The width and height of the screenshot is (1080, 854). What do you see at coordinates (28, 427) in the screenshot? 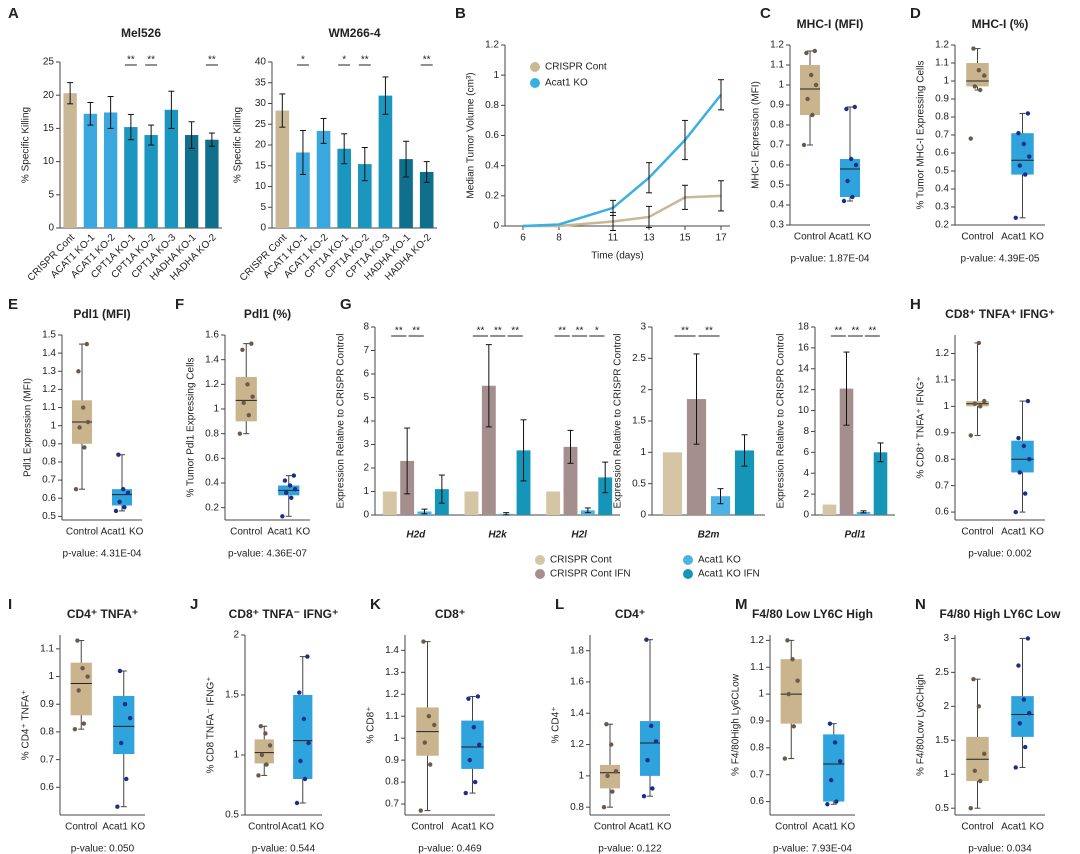
I see `y-axis-label: Pdl1 Expression (MFI)` at bounding box center [28, 427].